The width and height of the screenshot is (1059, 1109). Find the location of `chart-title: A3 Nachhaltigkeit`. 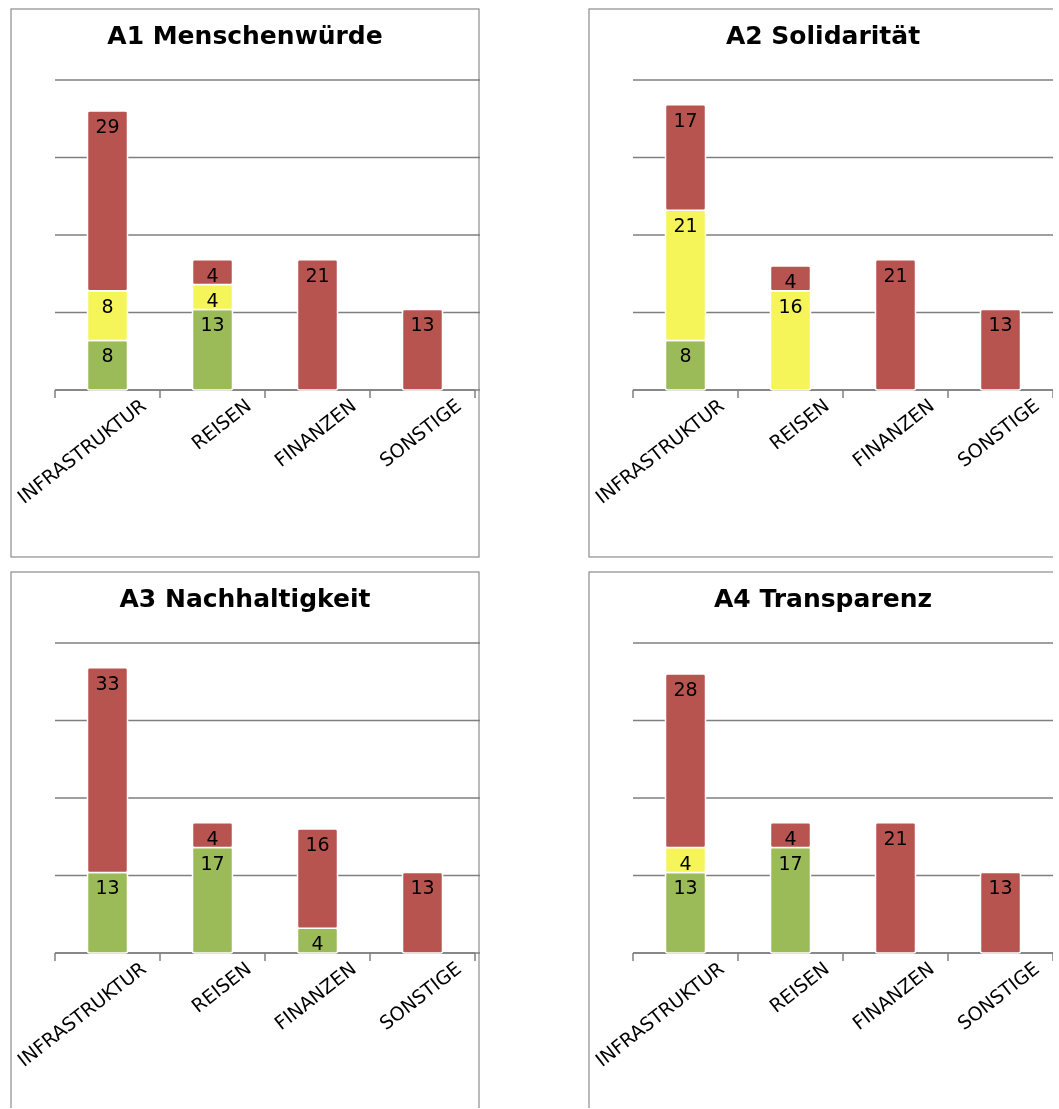

chart-title: A3 Nachhaltigkeit is located at coordinates (245, 598).